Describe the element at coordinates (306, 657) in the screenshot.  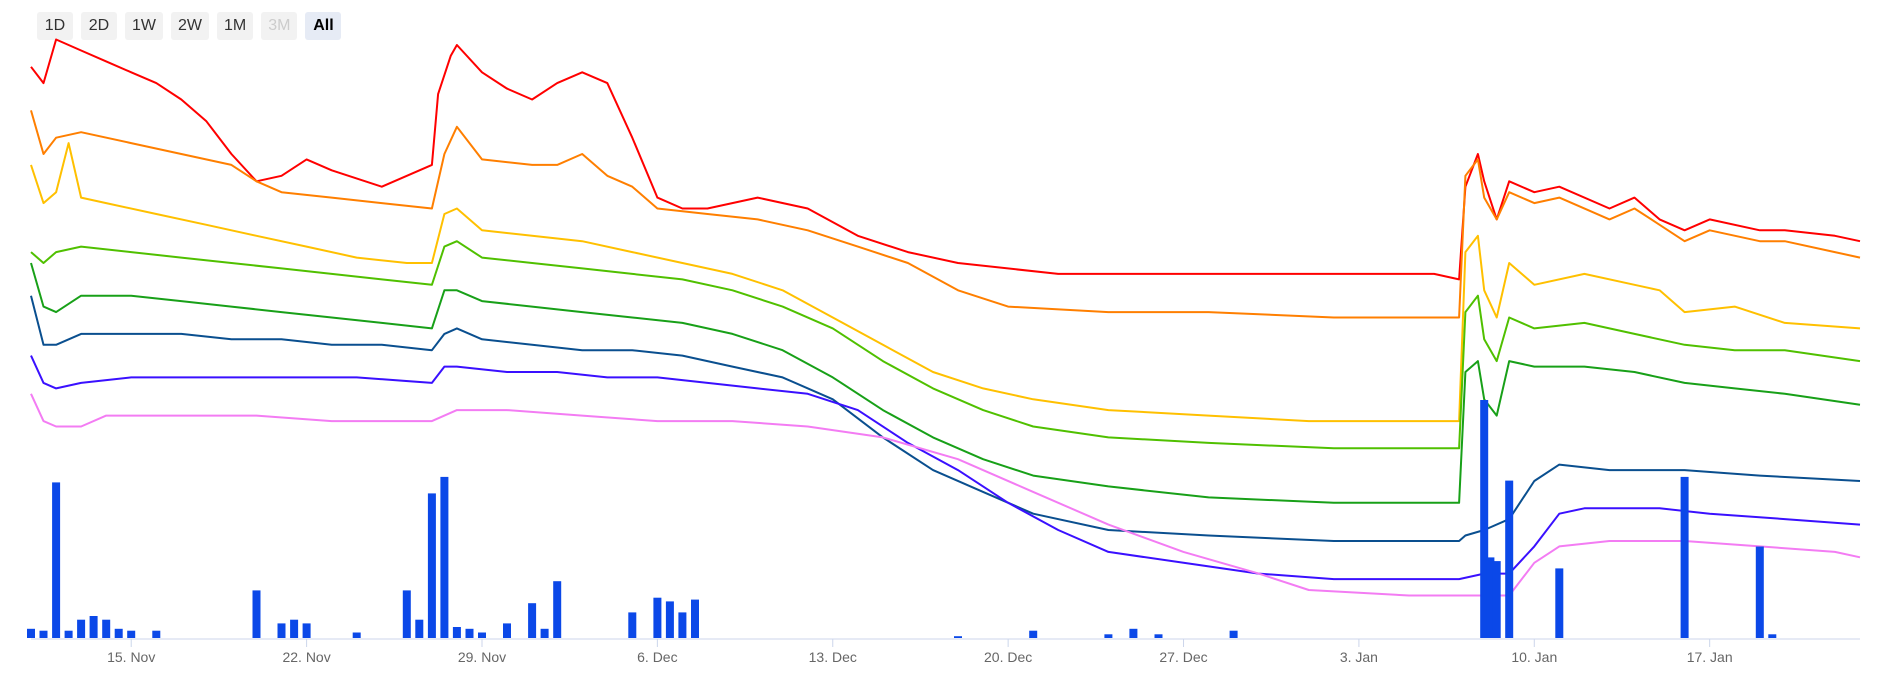
I see `x-tick-label: 22. Nov` at that location.